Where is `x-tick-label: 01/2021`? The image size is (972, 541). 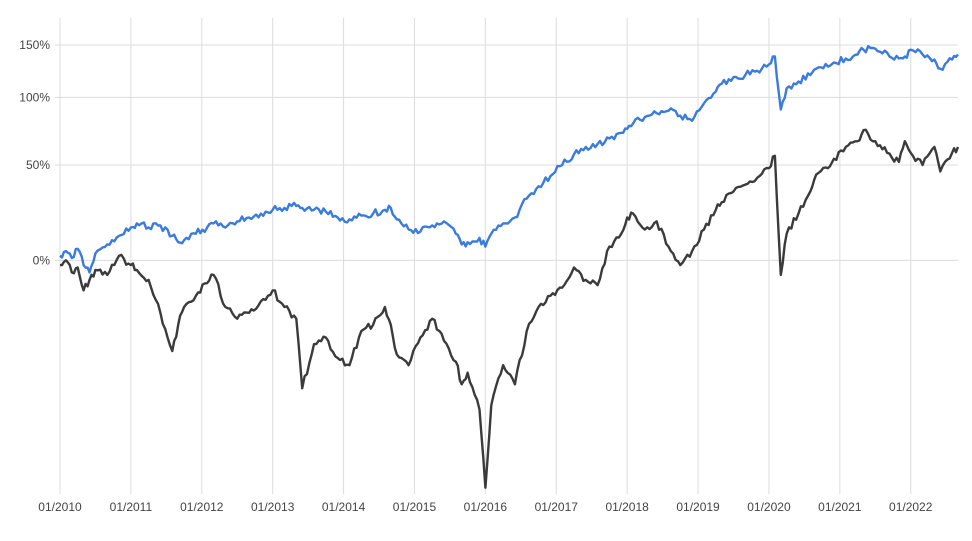
x-tick-label: 01/2021 is located at coordinates (840, 507).